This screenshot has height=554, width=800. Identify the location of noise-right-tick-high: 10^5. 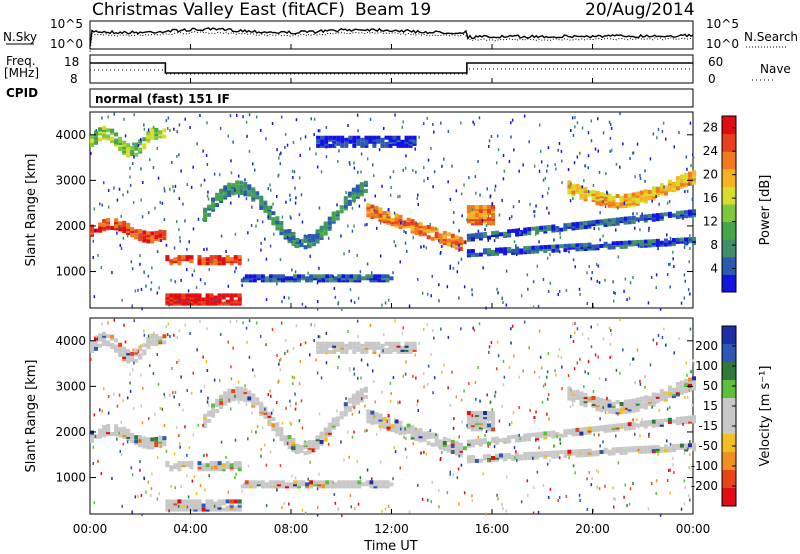
(722, 24).